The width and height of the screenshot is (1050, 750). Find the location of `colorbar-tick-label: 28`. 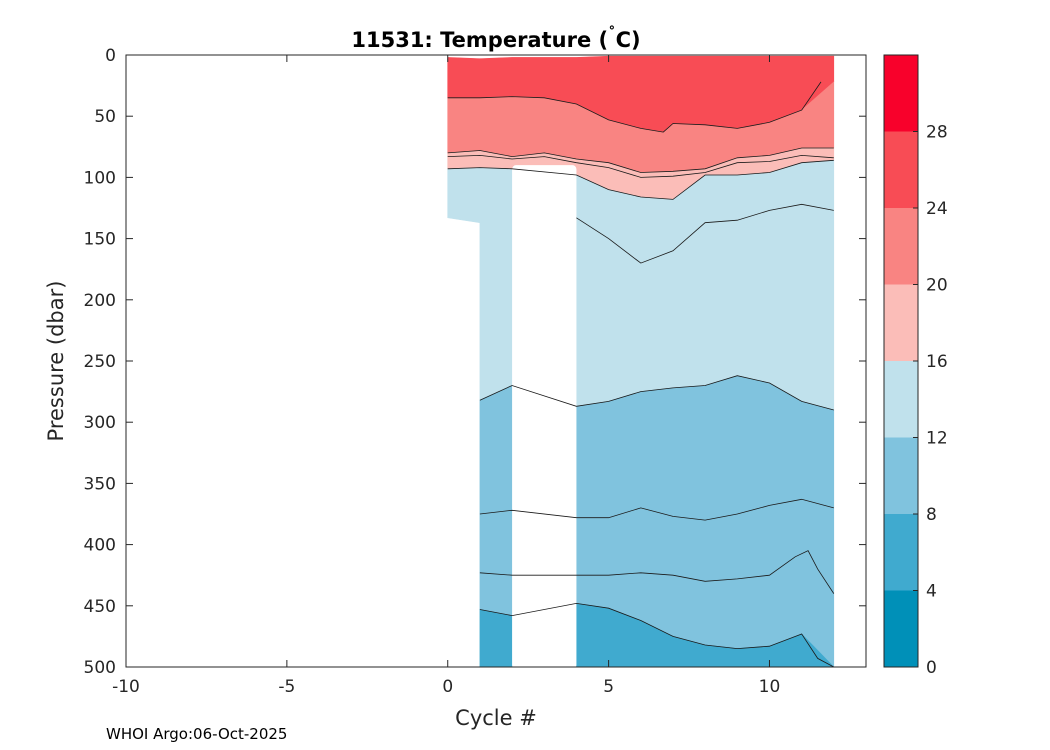

colorbar-tick-label: 28 is located at coordinates (937, 133).